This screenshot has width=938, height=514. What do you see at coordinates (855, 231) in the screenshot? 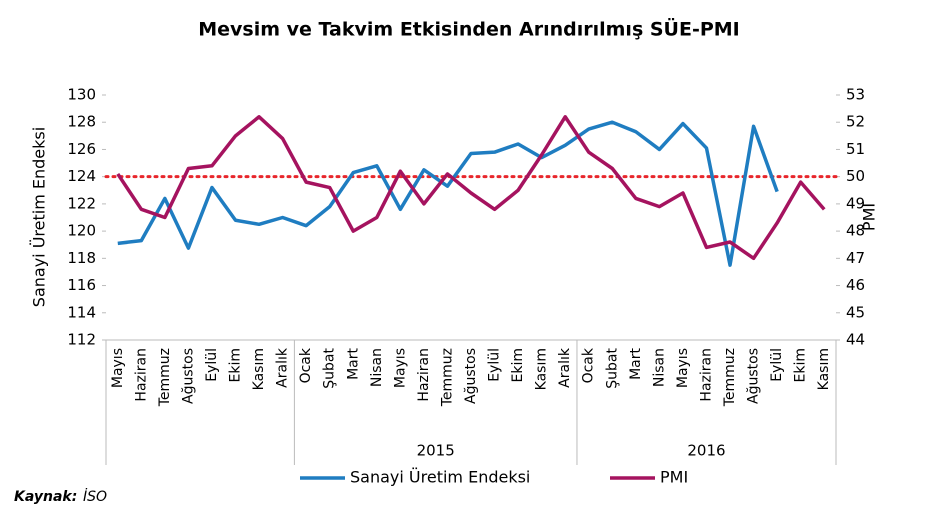
I see `y2-tick-label: 48` at bounding box center [855, 231].